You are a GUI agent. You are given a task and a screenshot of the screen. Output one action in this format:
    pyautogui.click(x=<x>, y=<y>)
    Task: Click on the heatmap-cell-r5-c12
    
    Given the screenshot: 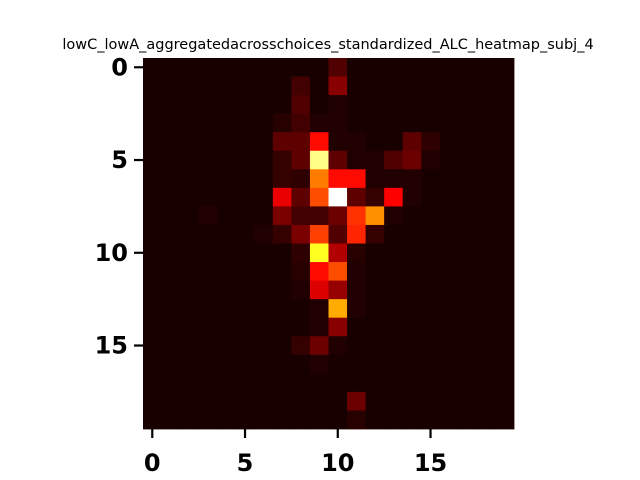 What is the action you would take?
    pyautogui.click(x=375, y=160)
    